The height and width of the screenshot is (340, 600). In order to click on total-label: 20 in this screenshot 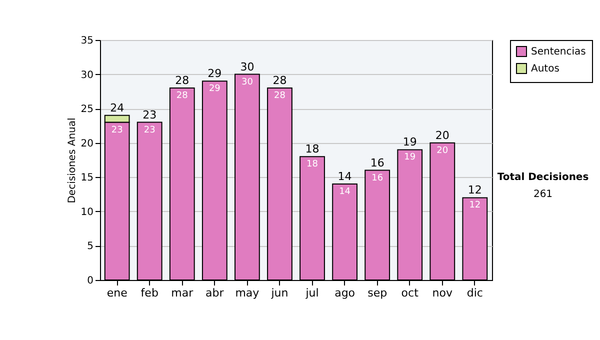, I will do `click(442, 135)`.